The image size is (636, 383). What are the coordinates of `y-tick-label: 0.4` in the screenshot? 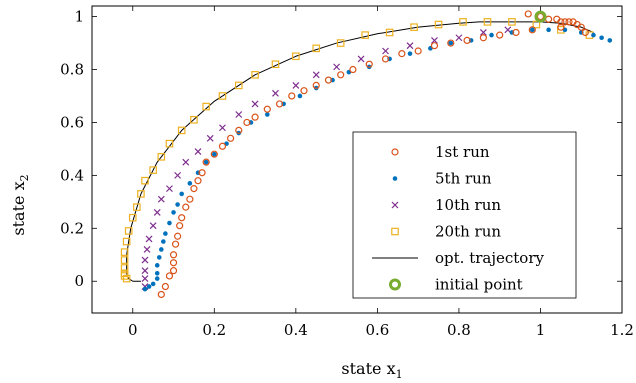 It's located at (72, 175).